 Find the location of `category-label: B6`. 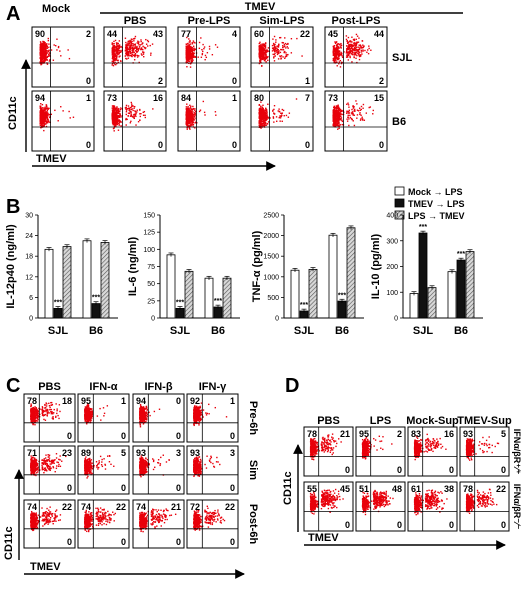

category-label: B6 is located at coordinates (218, 331).